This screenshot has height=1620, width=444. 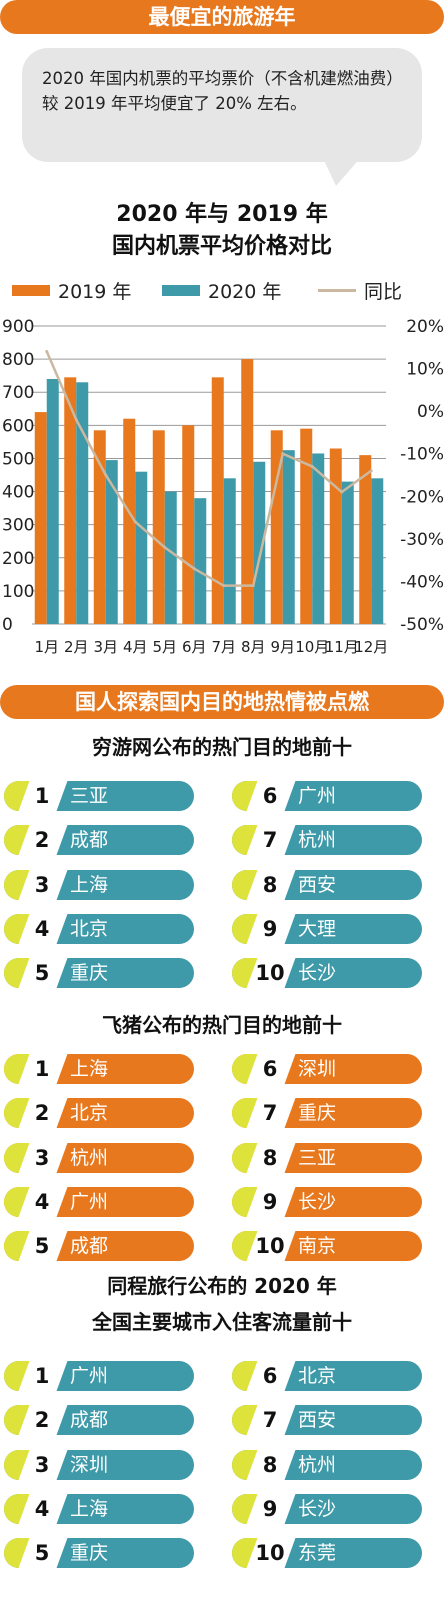 What do you see at coordinates (422, 455) in the screenshot?
I see `y-tick-right: -10%` at bounding box center [422, 455].